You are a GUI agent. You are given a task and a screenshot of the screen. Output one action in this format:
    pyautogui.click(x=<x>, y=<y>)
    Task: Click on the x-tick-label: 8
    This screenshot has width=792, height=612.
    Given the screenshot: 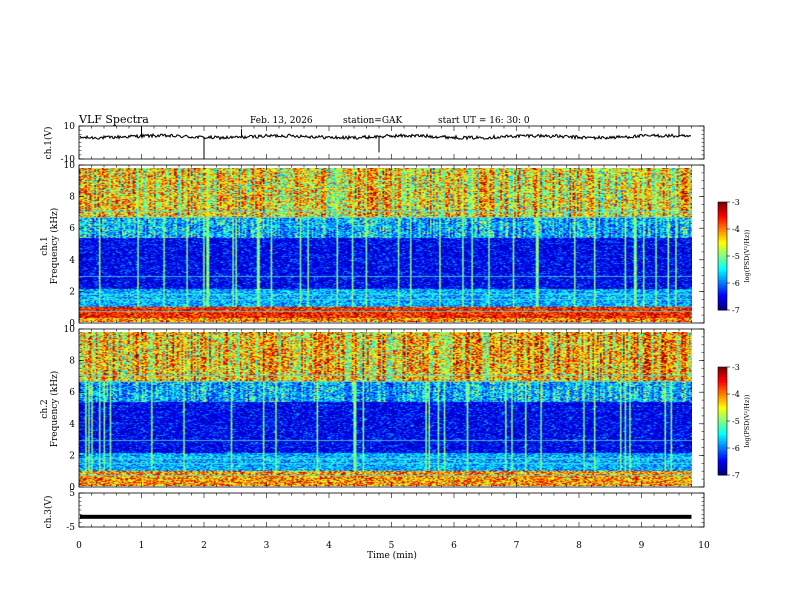 What is the action you would take?
    pyautogui.click(x=579, y=546)
    